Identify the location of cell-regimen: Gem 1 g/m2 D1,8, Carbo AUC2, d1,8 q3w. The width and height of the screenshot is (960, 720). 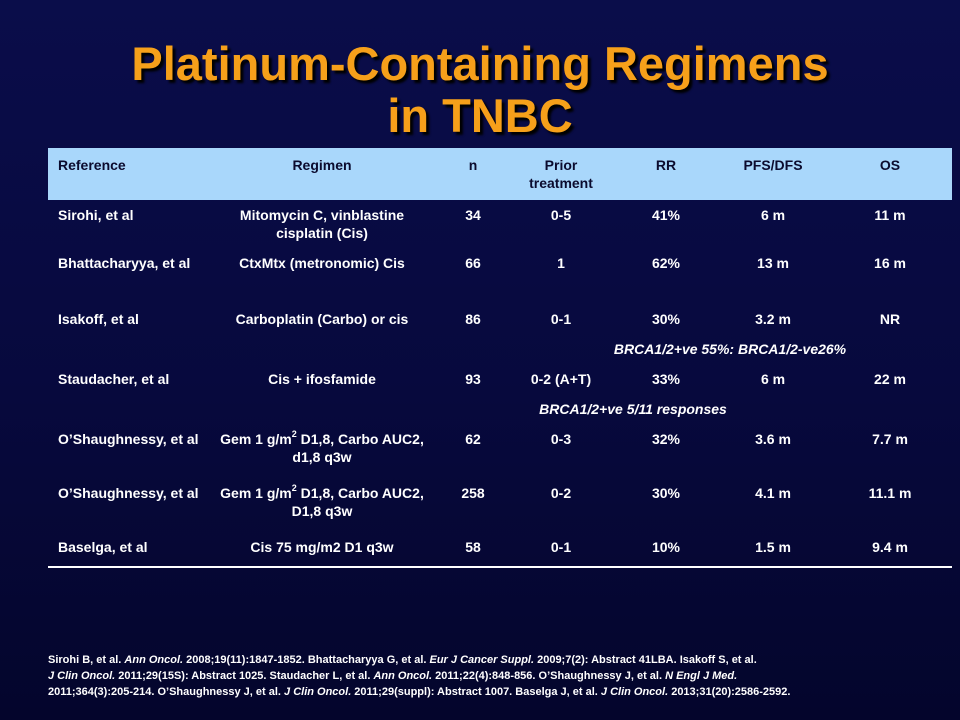
(322, 447).